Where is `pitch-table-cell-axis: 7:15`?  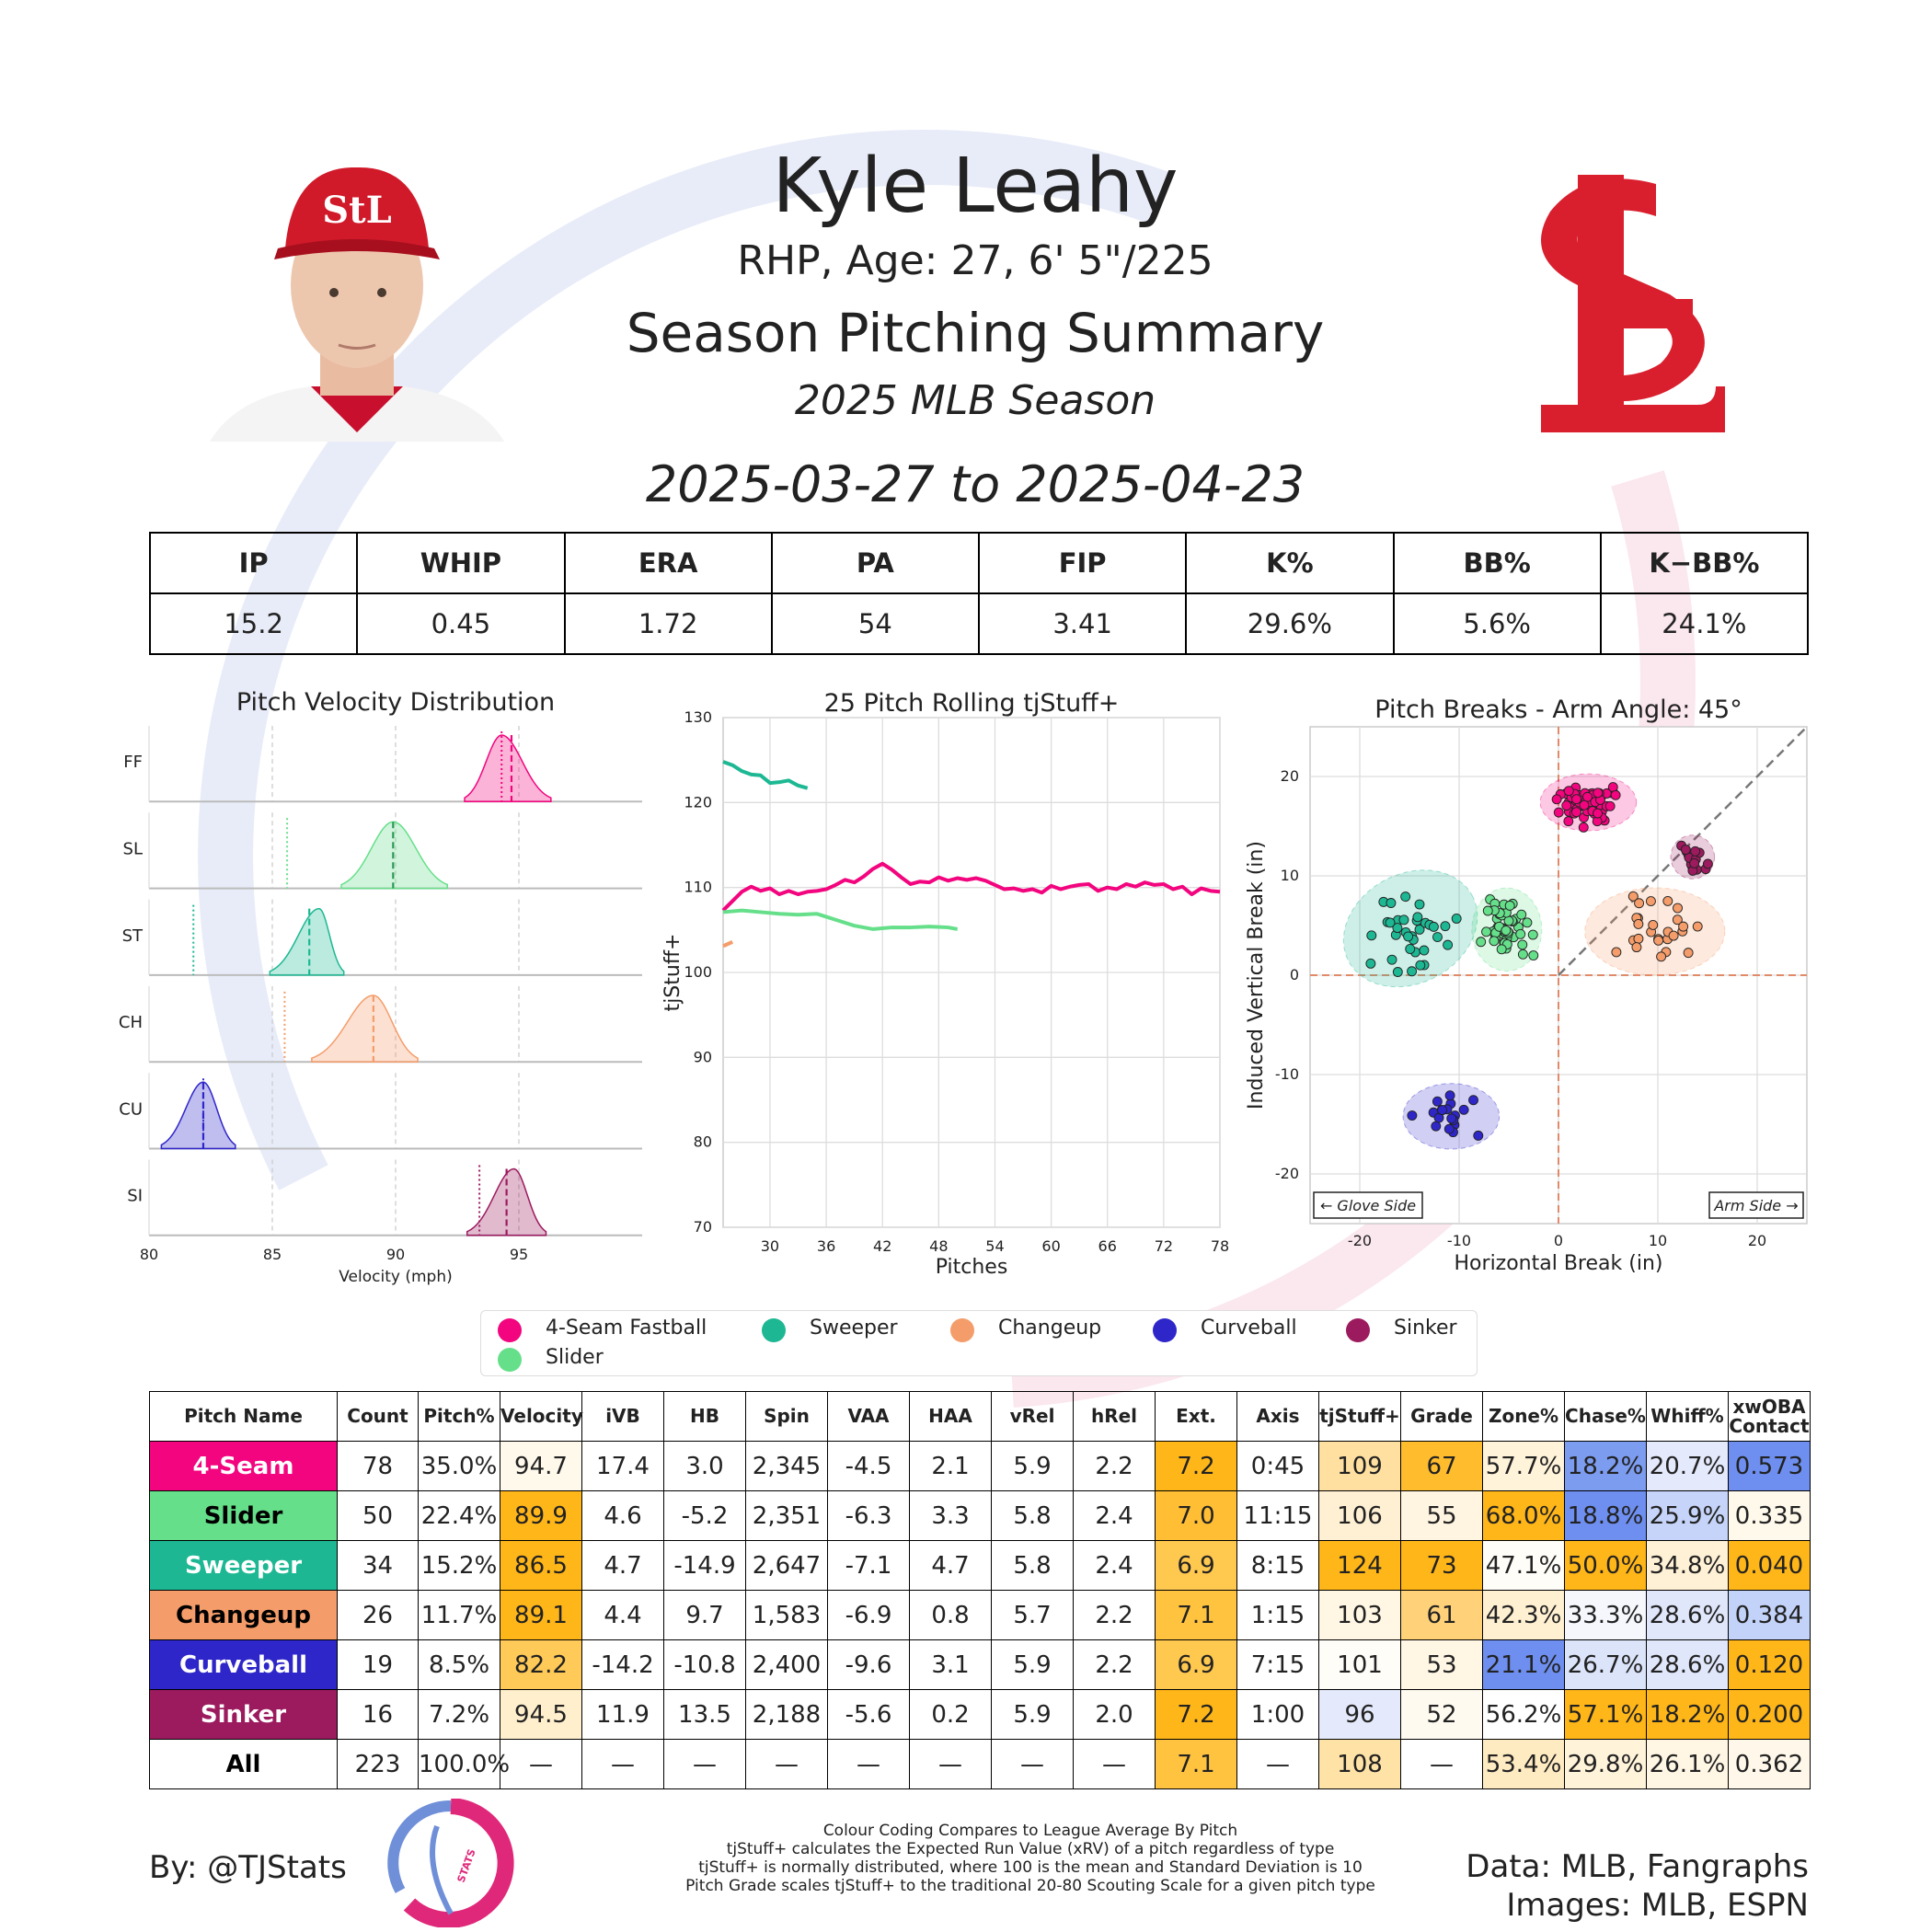 pitch-table-cell-axis: 7:15 is located at coordinates (1277, 1664).